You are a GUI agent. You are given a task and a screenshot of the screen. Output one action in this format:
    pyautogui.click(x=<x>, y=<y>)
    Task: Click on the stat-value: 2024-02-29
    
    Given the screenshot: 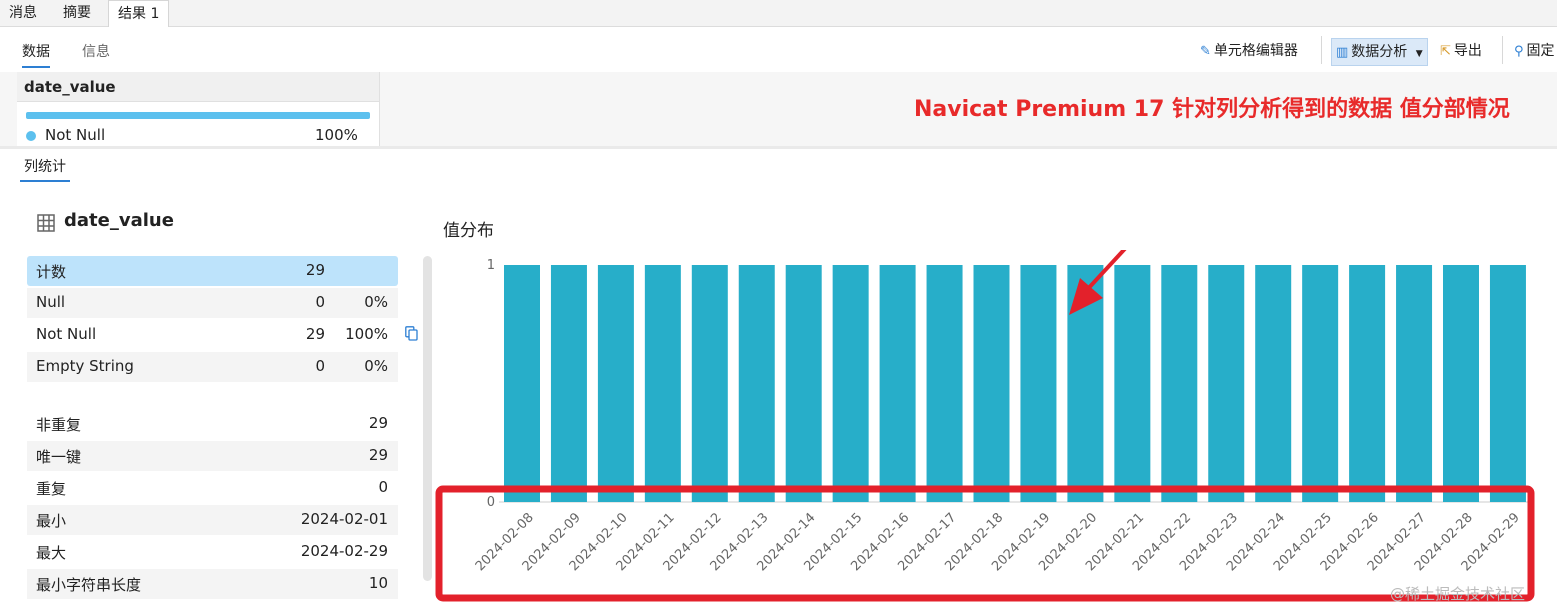 What is the action you would take?
    pyautogui.click(x=344, y=551)
    